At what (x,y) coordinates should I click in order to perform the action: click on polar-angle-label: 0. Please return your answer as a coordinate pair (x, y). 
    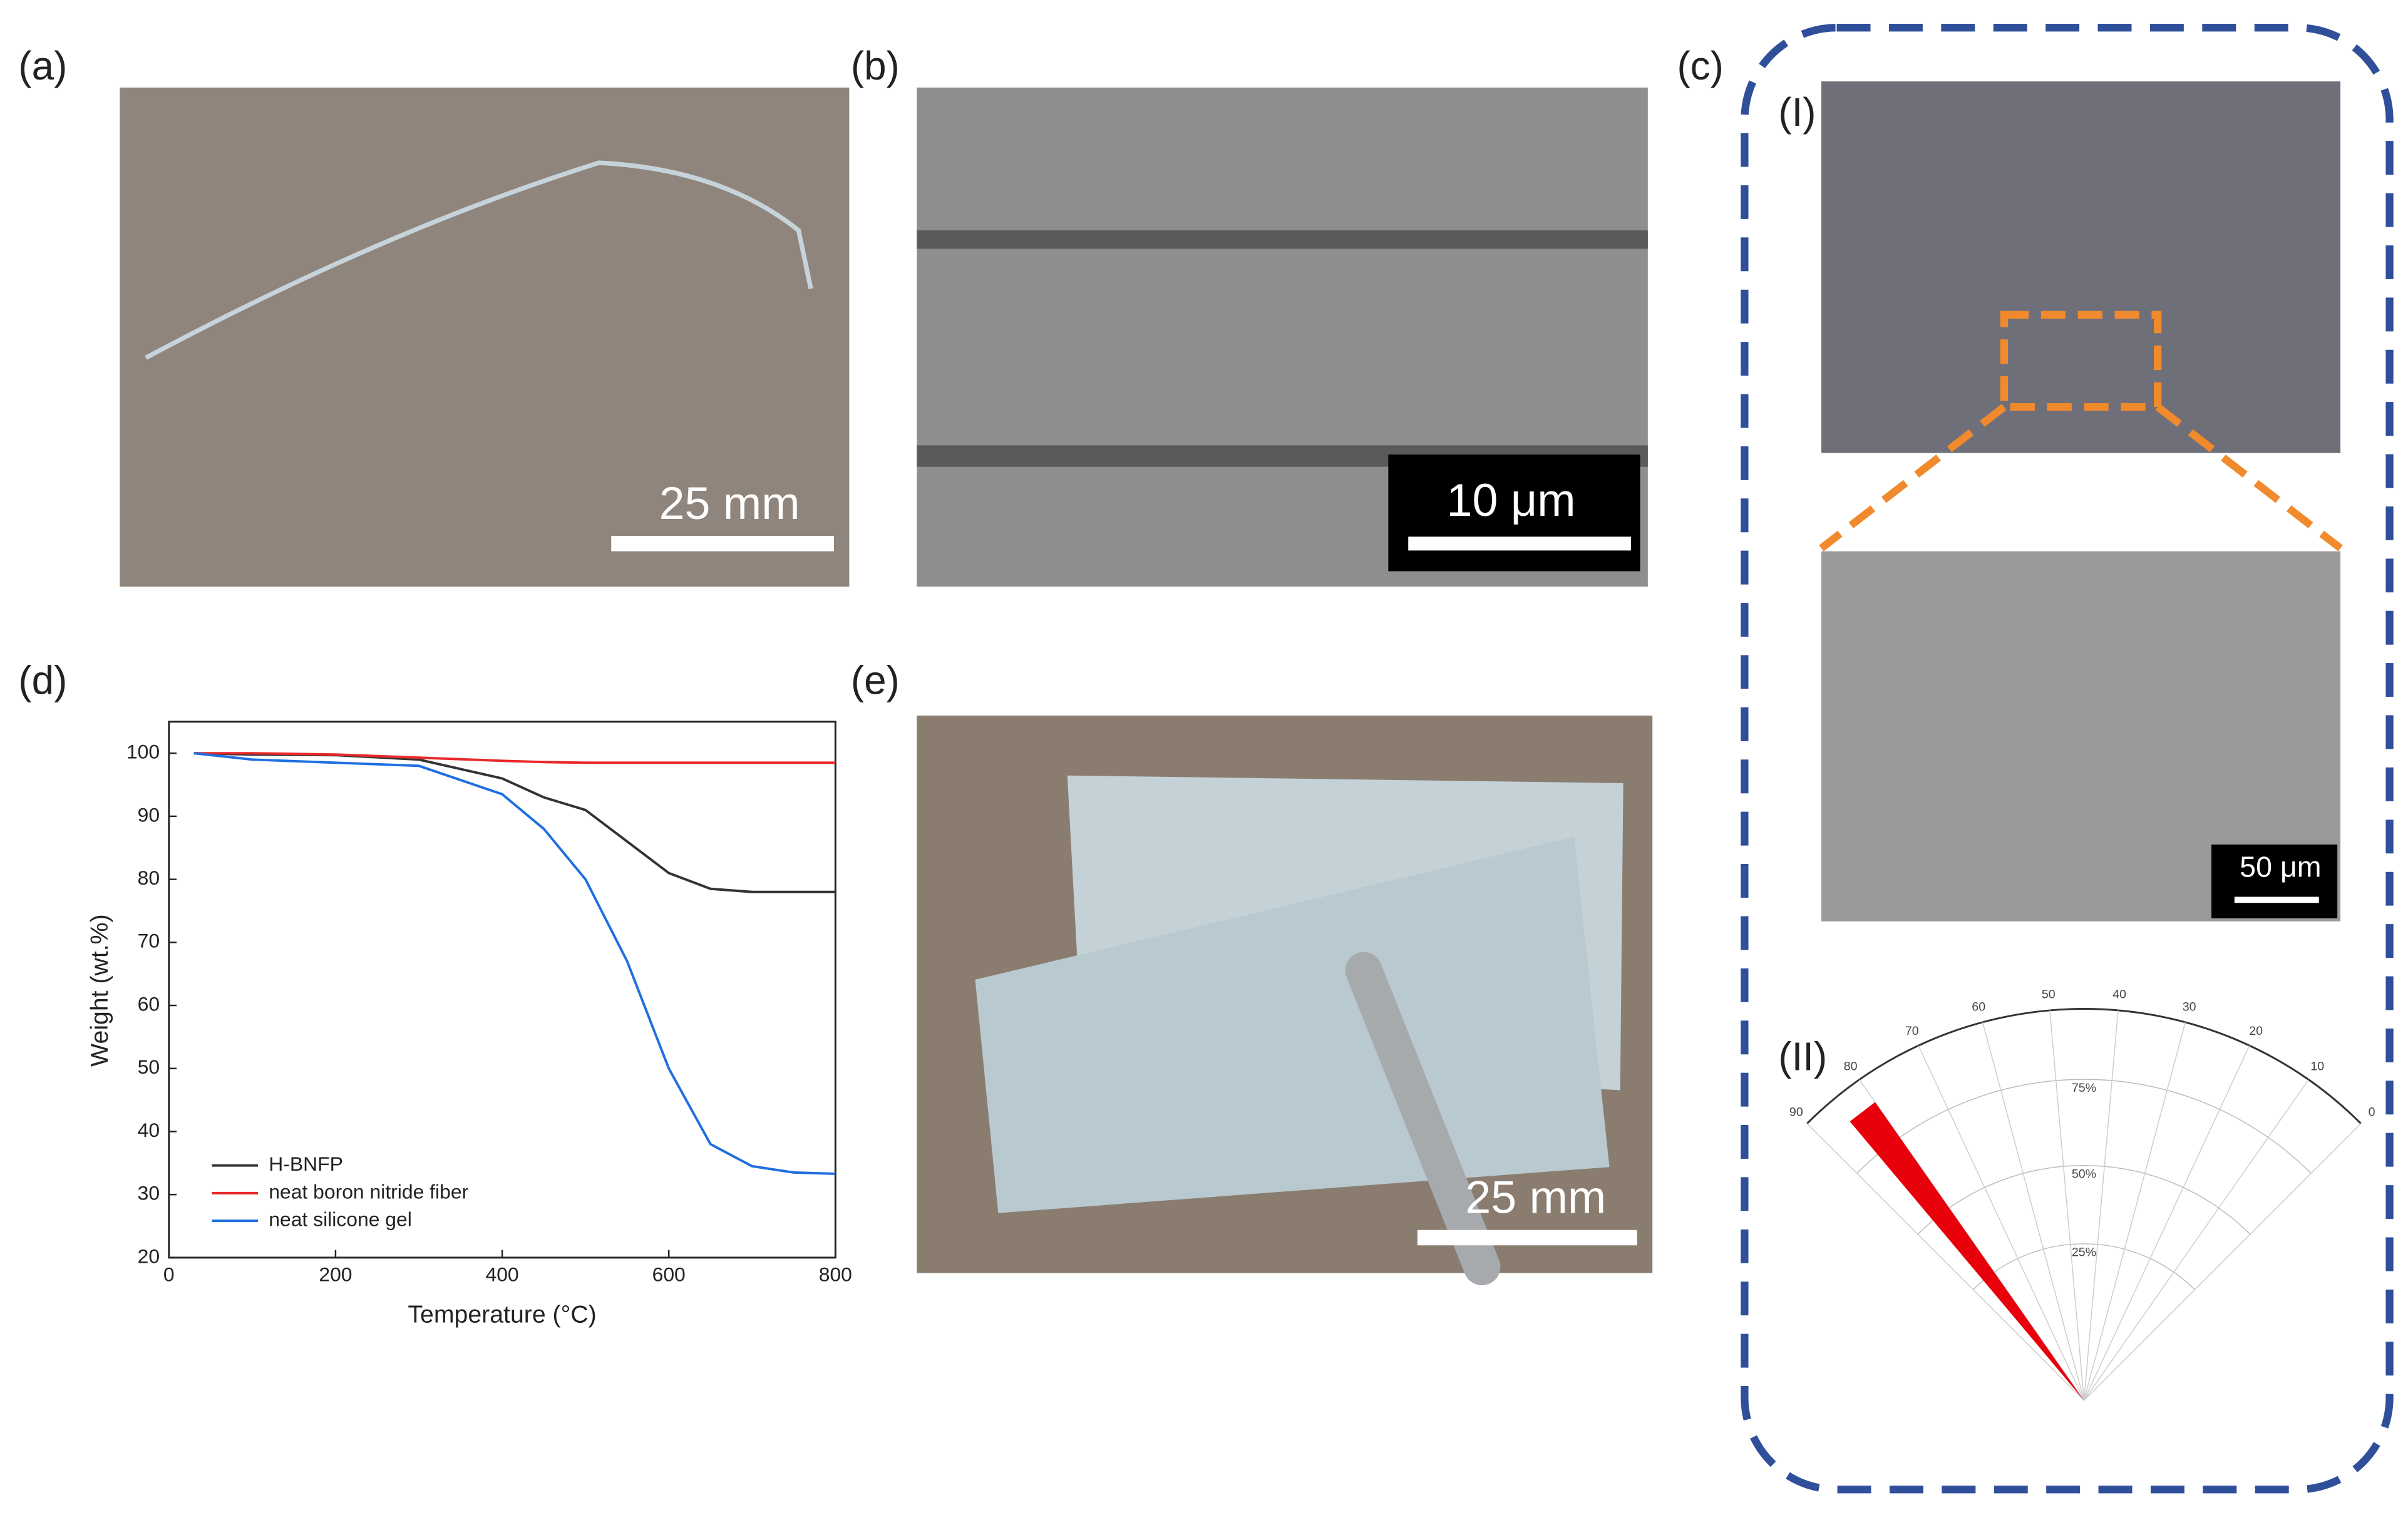
    Looking at the image, I should click on (2372, 1112).